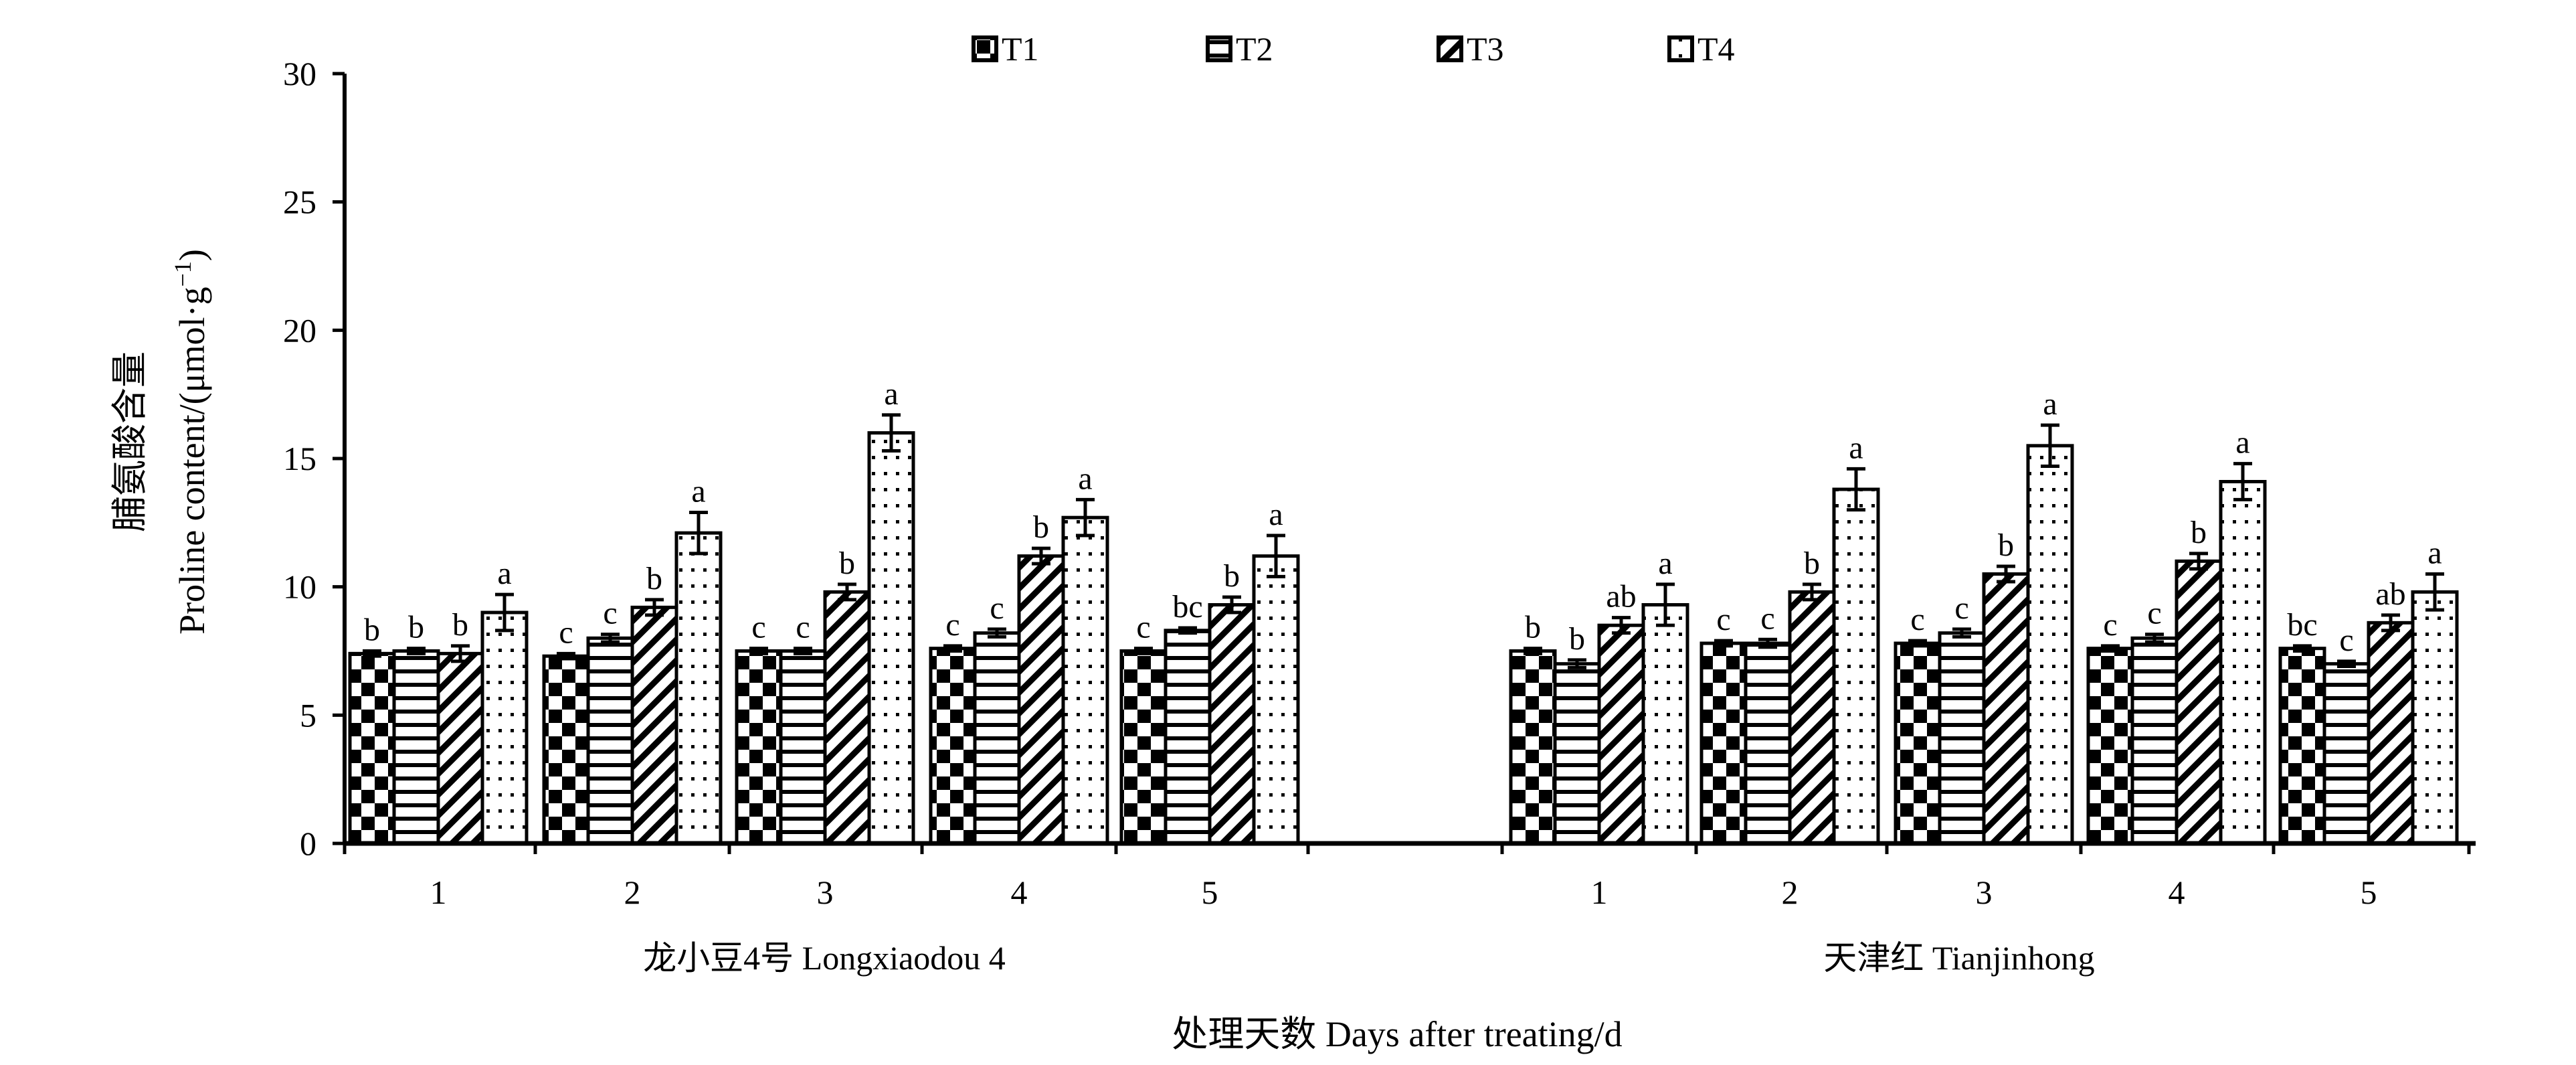  What do you see at coordinates (1219, 48) in the screenshot?
I see `legend-swatch-t2` at bounding box center [1219, 48].